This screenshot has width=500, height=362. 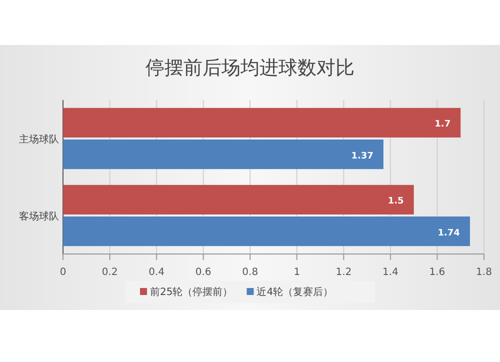 What do you see at coordinates (449, 233) in the screenshot?
I see `data-label: 1.74` at bounding box center [449, 233].